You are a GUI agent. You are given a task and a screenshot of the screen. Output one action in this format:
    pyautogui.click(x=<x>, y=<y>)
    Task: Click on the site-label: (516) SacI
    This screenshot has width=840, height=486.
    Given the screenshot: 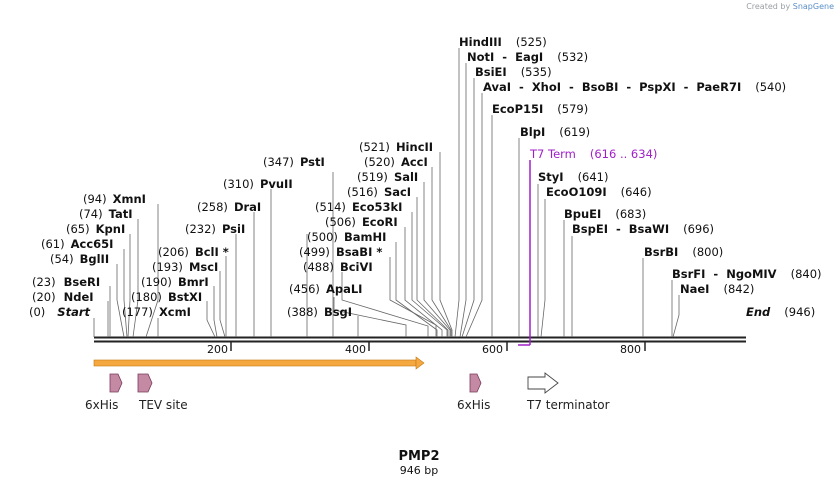 What is the action you would take?
    pyautogui.click(x=379, y=192)
    